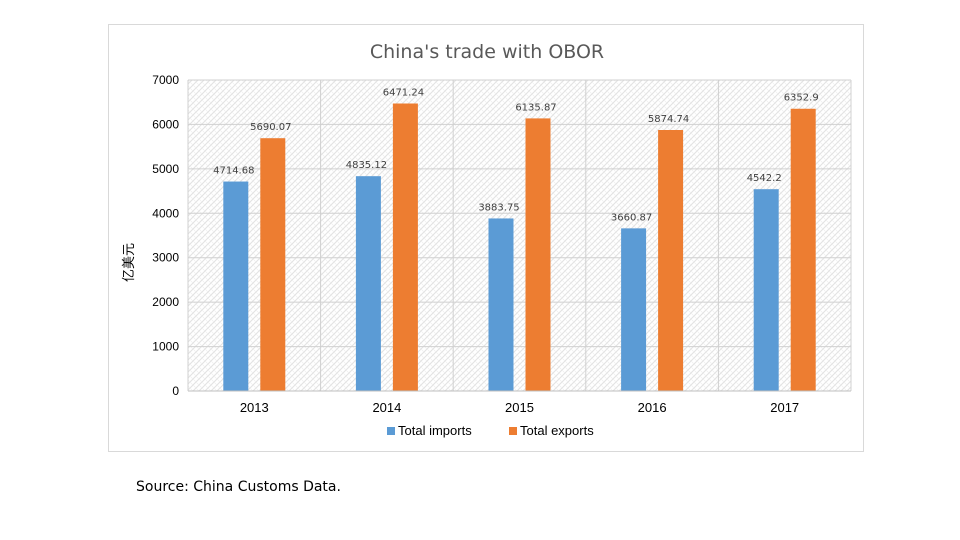  What do you see at coordinates (165, 169) in the screenshot?
I see `y-tick-label: 5000` at bounding box center [165, 169].